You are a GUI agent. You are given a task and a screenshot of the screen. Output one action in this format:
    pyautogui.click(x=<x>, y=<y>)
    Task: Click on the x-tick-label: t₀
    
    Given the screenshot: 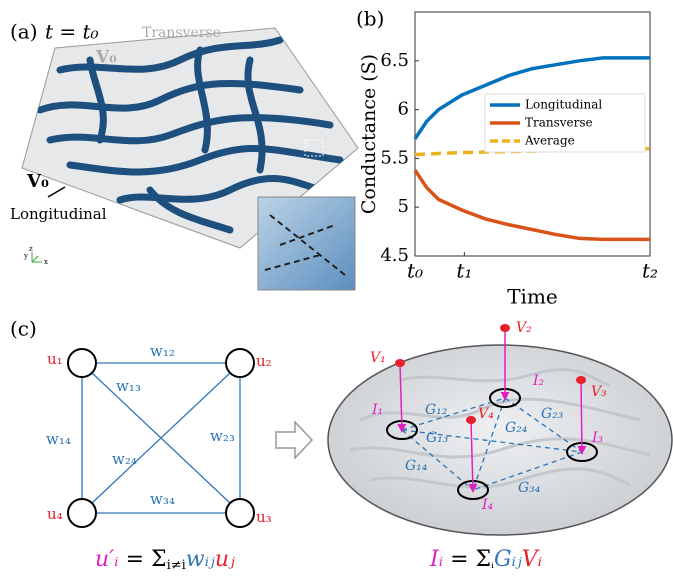 What is the action you would take?
    pyautogui.click(x=415, y=271)
    